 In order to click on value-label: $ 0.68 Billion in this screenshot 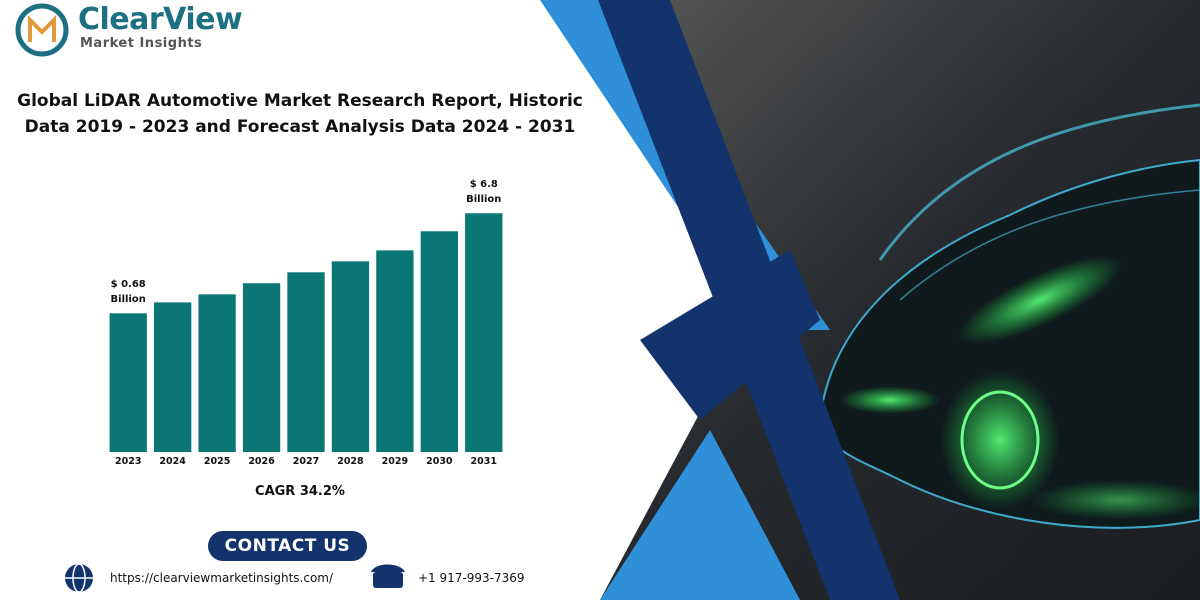, I will do `click(128, 292)`.